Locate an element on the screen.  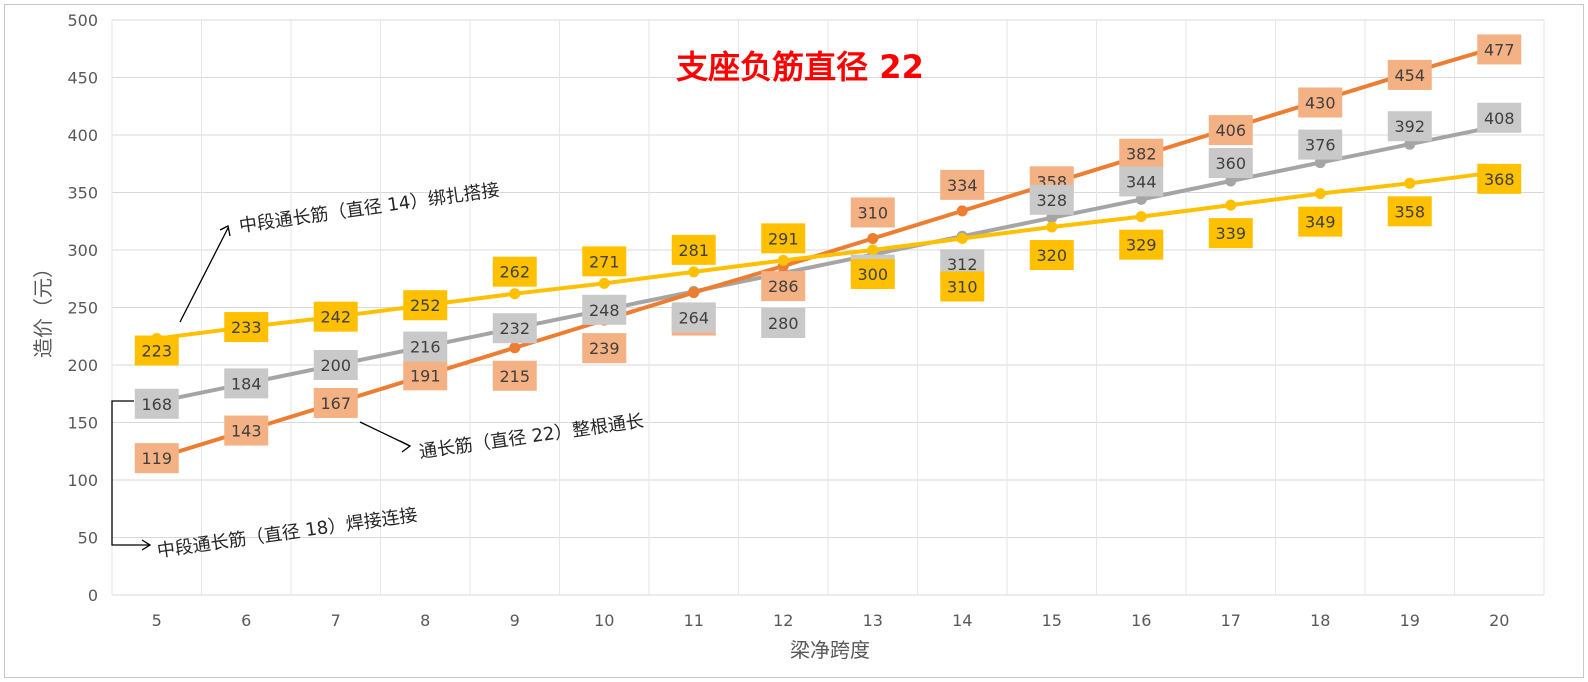
data-label-text: 271 is located at coordinates (604, 261).